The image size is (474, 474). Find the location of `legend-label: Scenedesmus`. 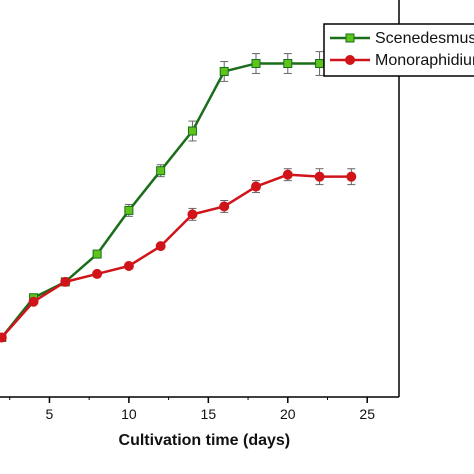

legend-label: Scenedesmus is located at coordinates (424, 38).